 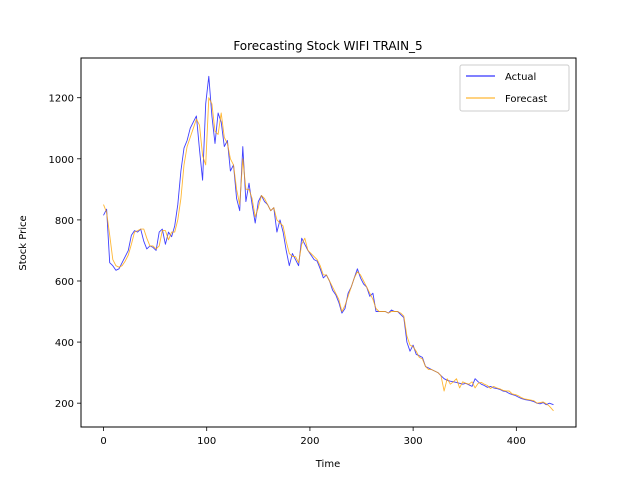 What do you see at coordinates (327, 464) in the screenshot?
I see `x-axis-label: Time` at bounding box center [327, 464].